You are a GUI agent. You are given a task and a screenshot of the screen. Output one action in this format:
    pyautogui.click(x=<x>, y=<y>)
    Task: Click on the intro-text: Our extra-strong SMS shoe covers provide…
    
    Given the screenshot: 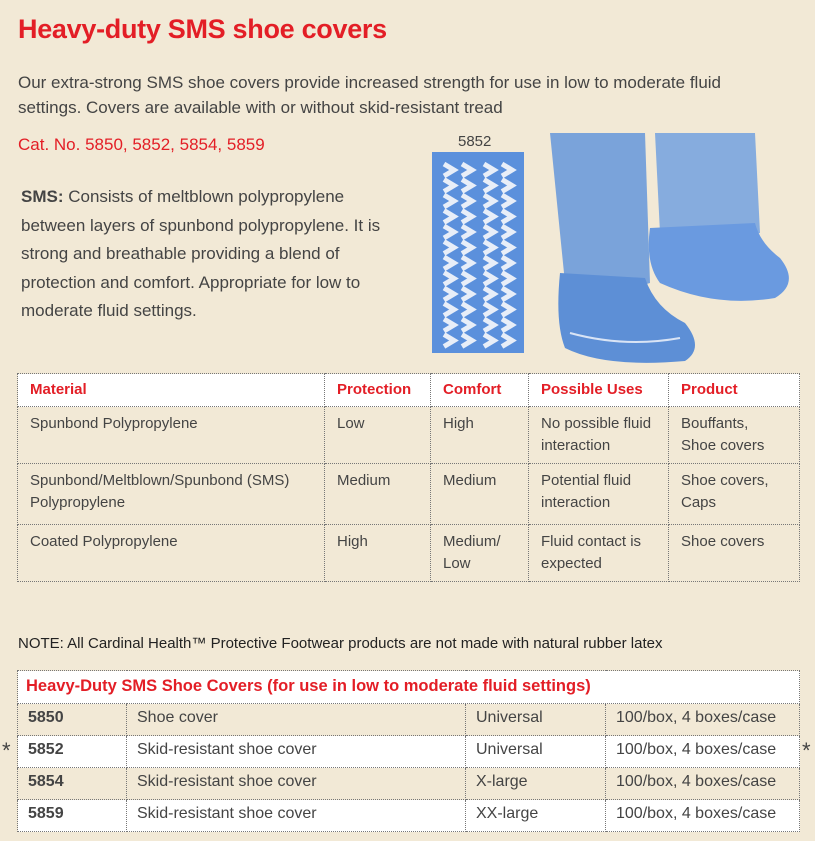 What is the action you would take?
    pyautogui.click(x=370, y=95)
    